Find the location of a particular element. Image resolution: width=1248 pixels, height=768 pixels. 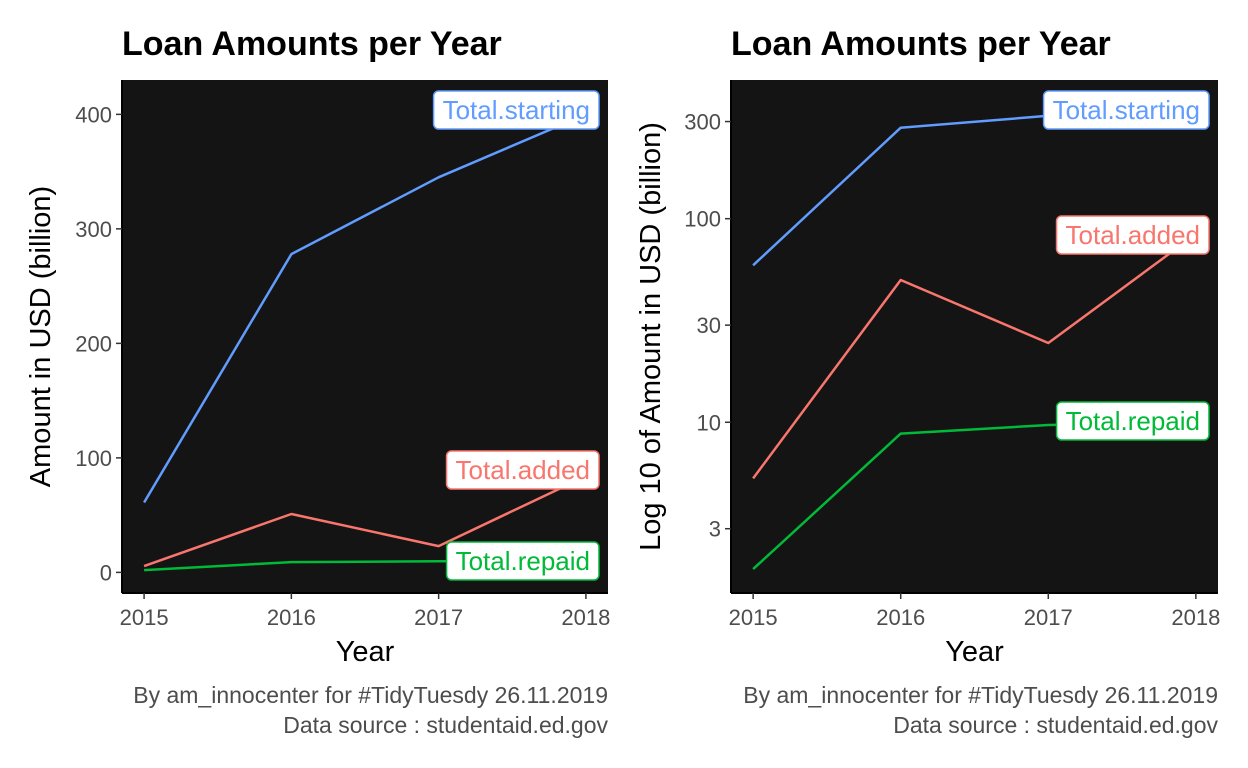

y-tick-label: 0 is located at coordinates (106, 572).